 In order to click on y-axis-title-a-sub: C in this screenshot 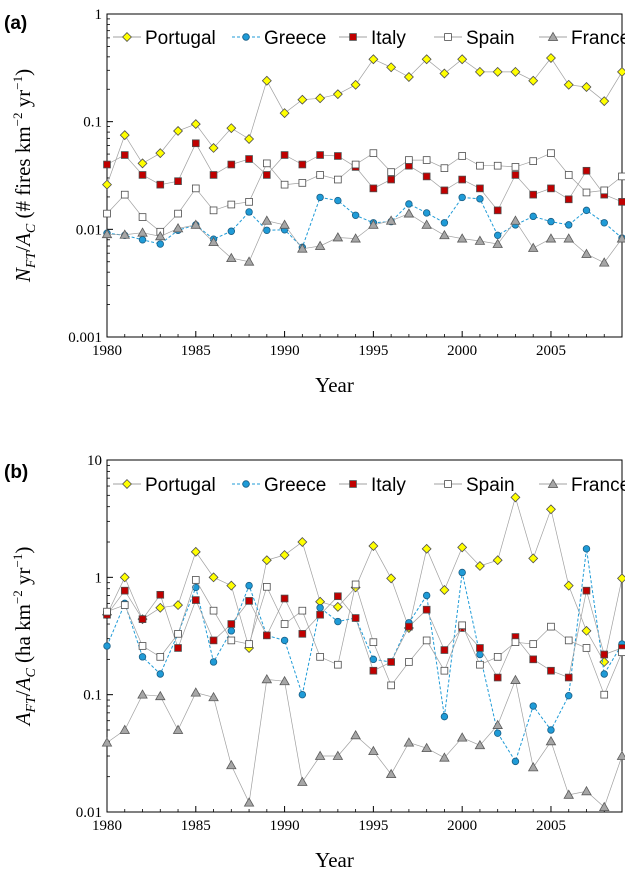, I will do `click(31, 228)`.